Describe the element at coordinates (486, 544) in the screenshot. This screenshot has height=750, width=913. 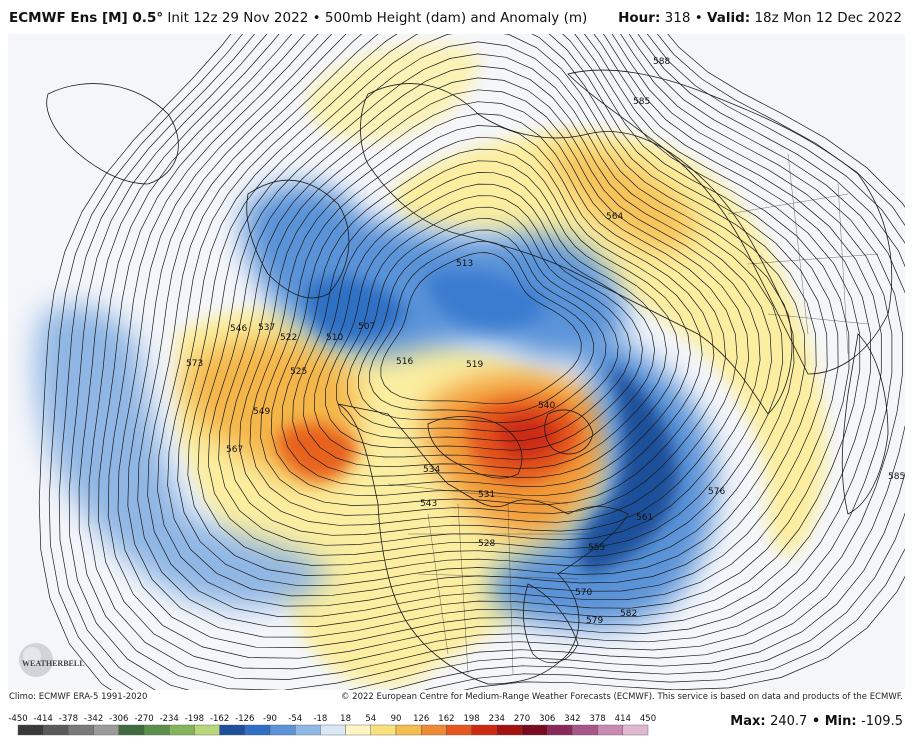
I see `contour-label: 528` at that location.